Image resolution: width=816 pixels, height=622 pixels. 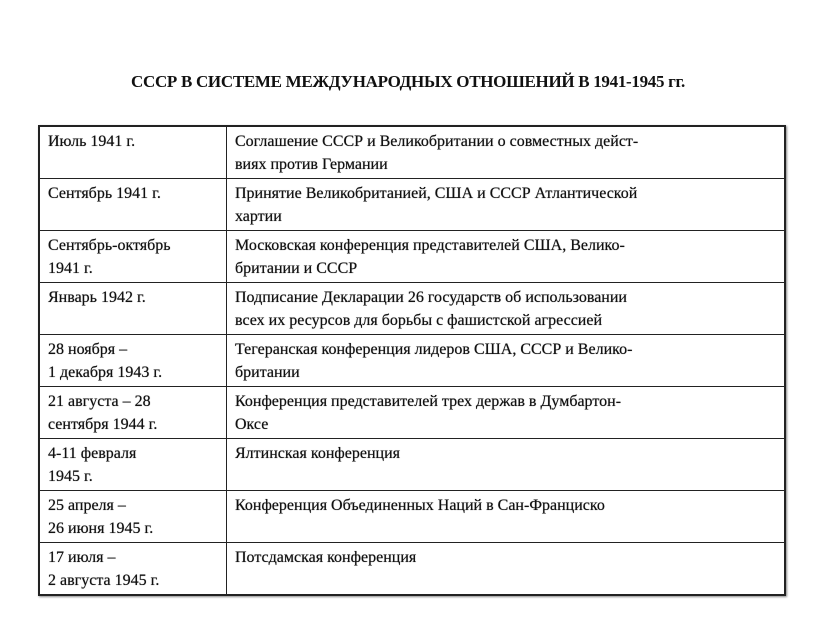 What do you see at coordinates (506, 569) in the screenshot?
I see `event-cell: Потсдамская конференция` at bounding box center [506, 569].